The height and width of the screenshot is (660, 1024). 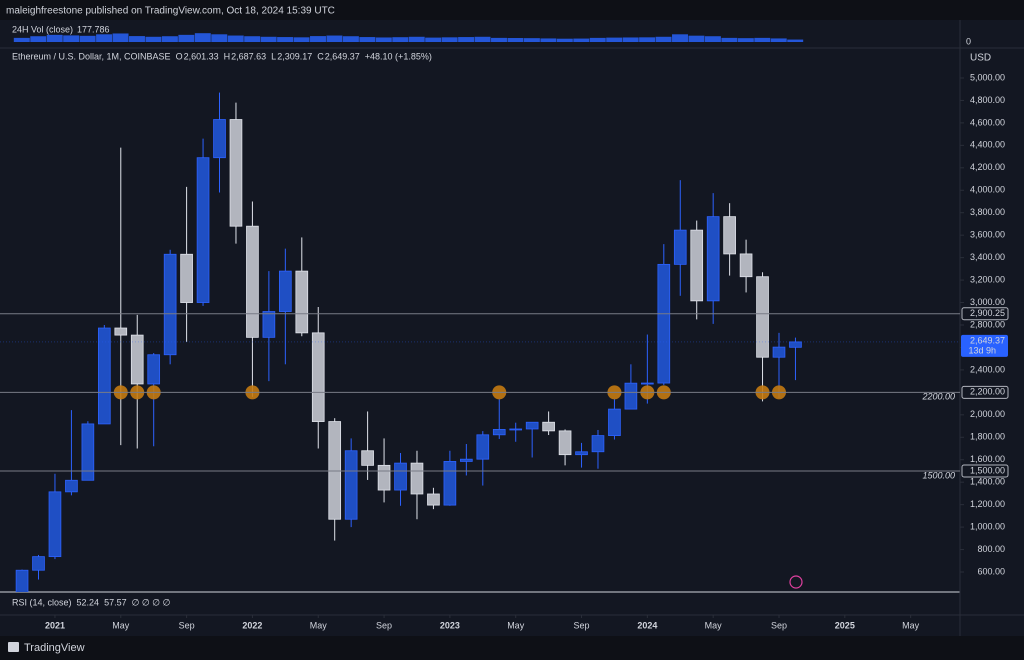 I want to click on y-tick-label: 1,000.00, so click(x=987, y=526).